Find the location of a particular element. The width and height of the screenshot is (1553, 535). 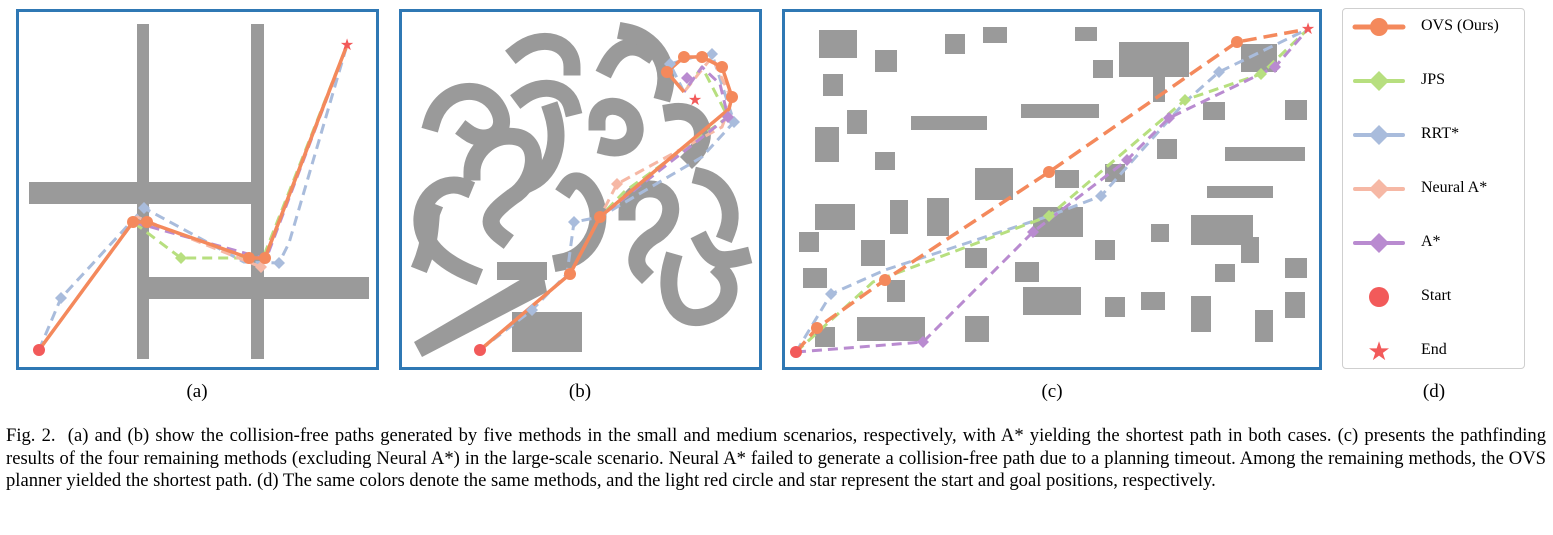

panel-c-label: (c) is located at coordinates (1052, 391).